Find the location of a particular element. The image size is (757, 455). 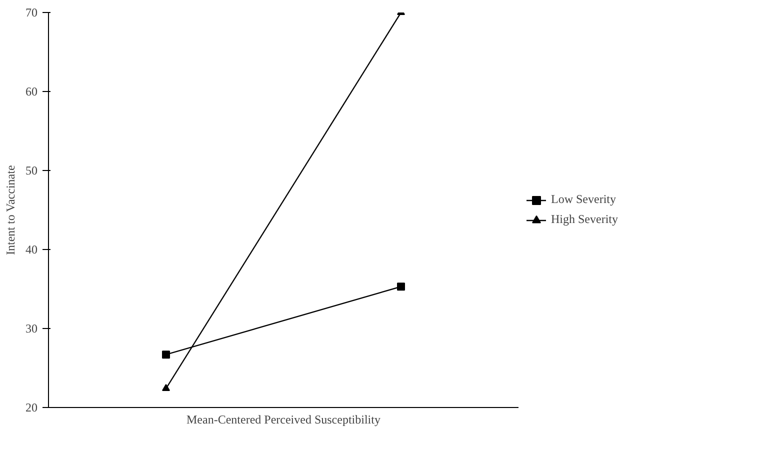

y-tick-label: 50 is located at coordinates (32, 171).